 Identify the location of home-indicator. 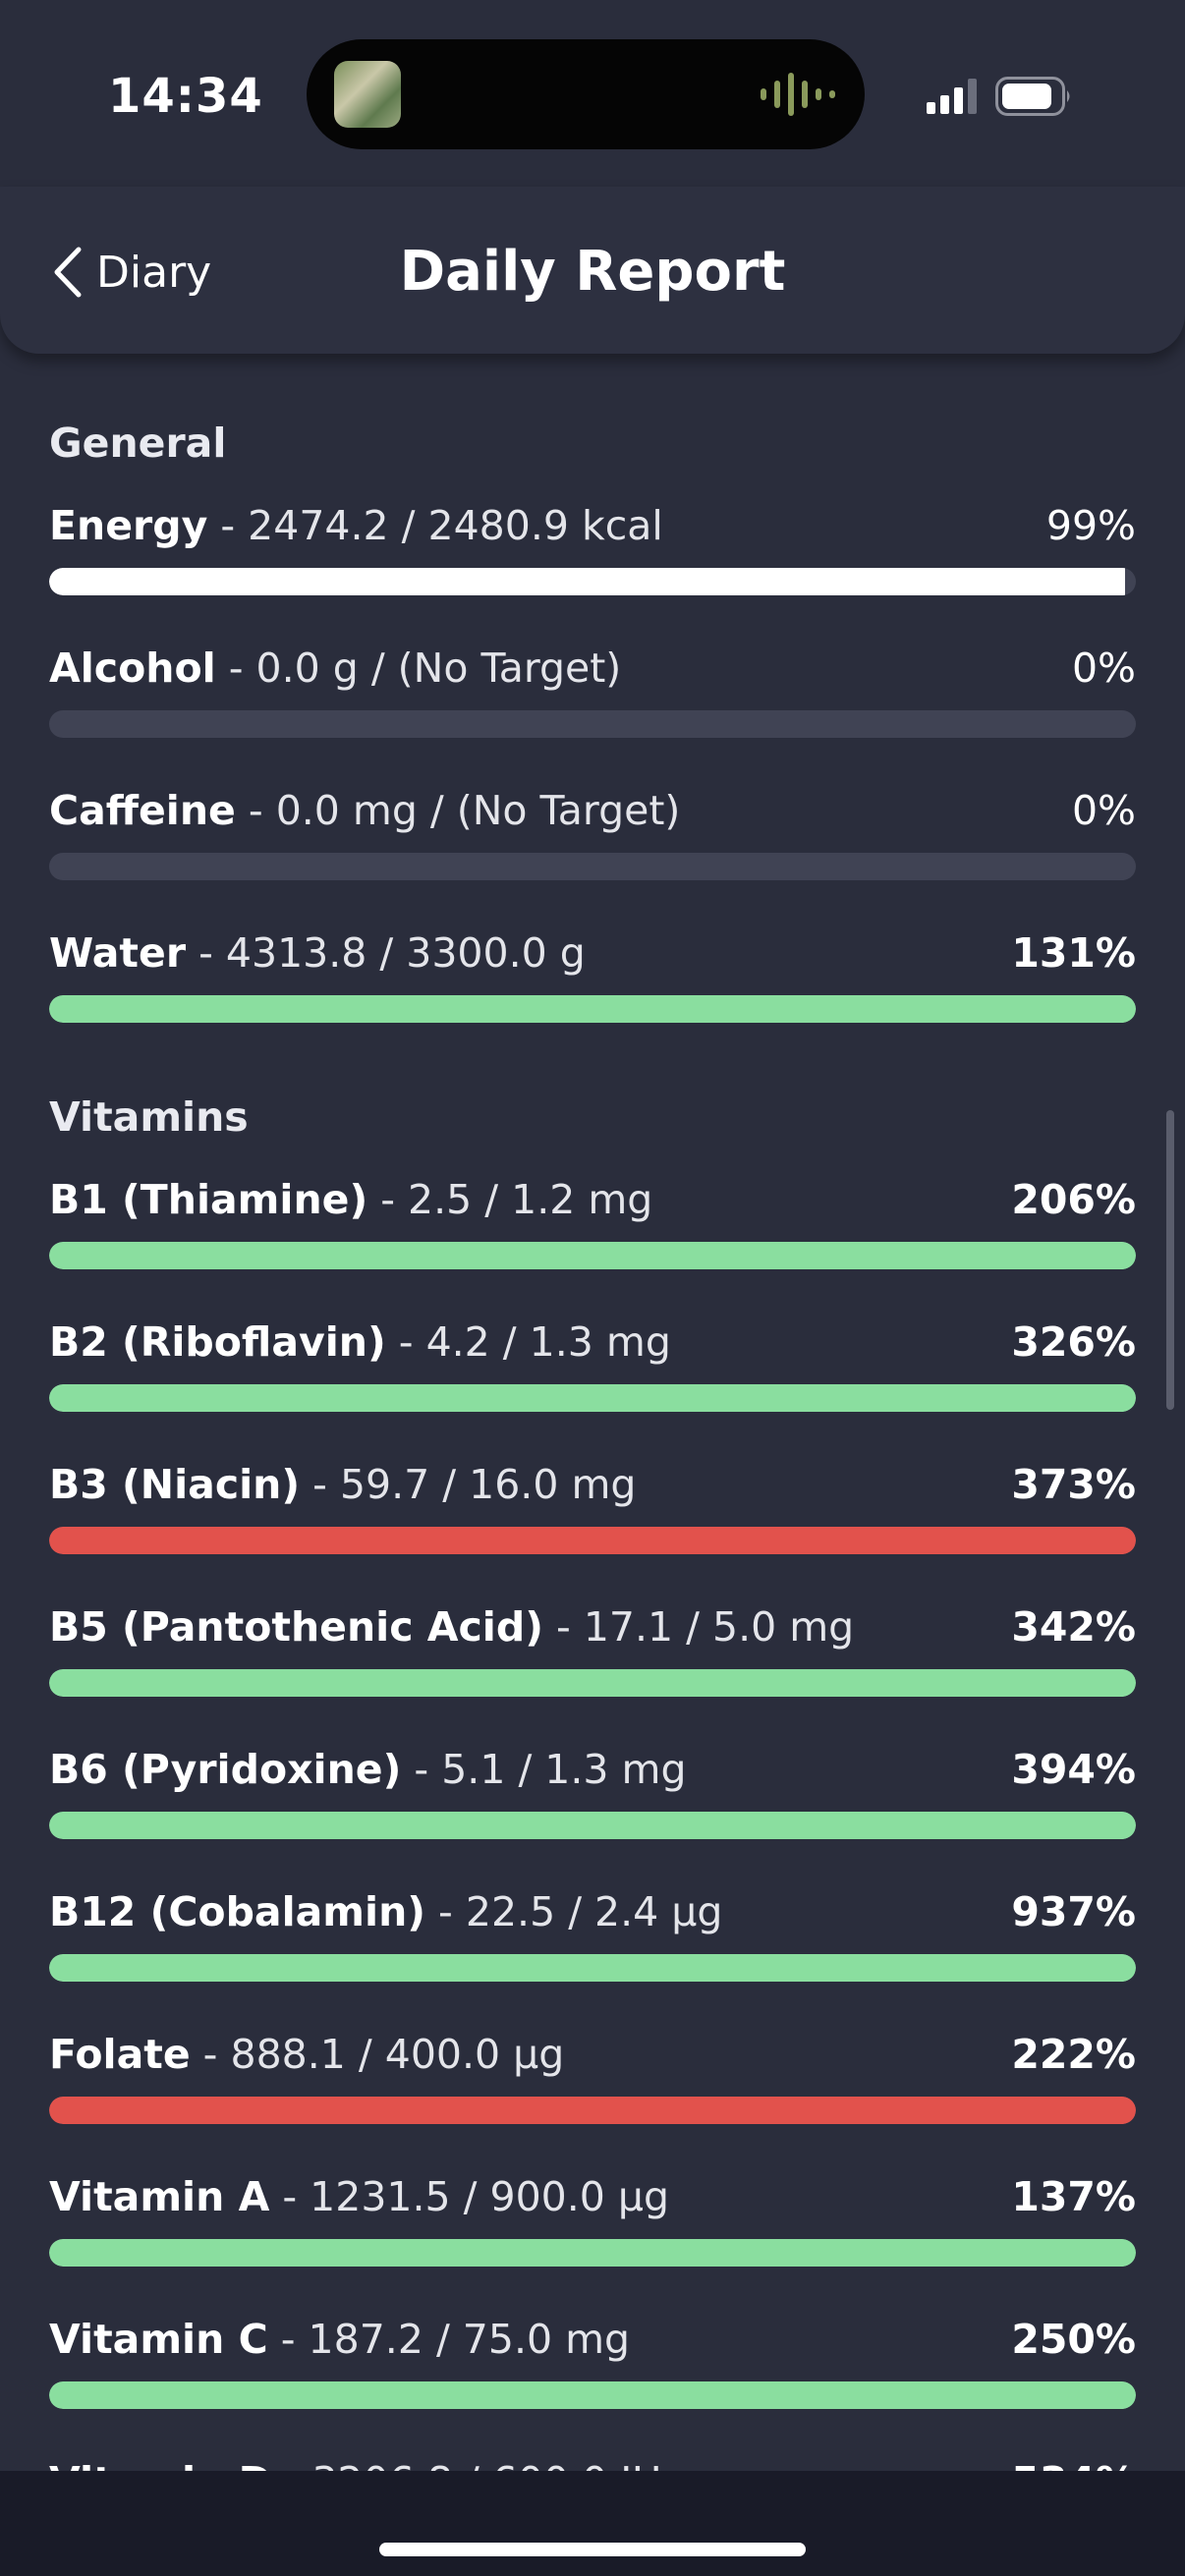
(592, 2549).